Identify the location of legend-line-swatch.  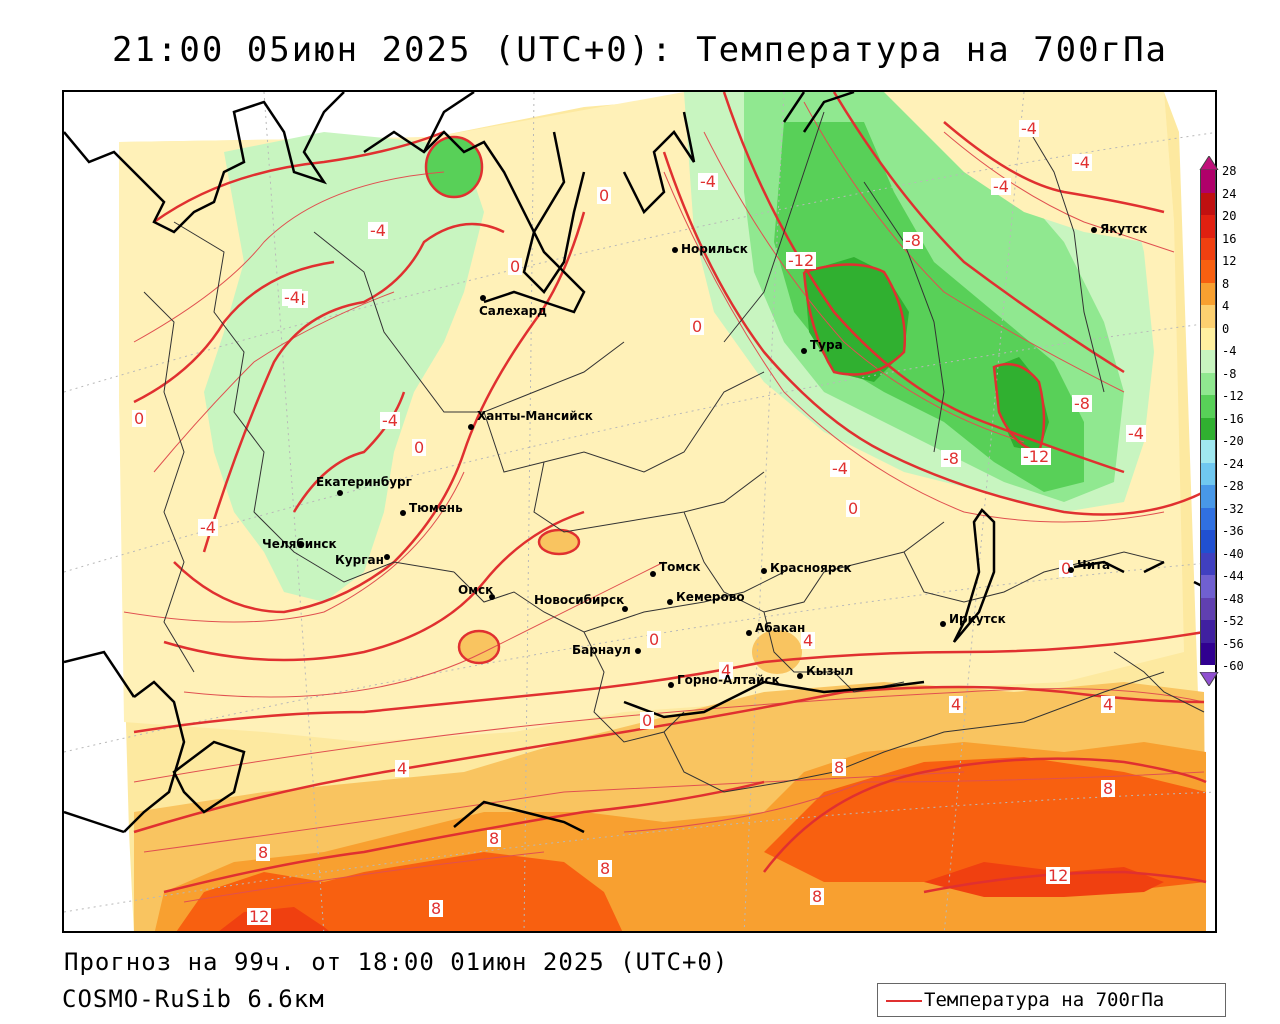
(904, 1001).